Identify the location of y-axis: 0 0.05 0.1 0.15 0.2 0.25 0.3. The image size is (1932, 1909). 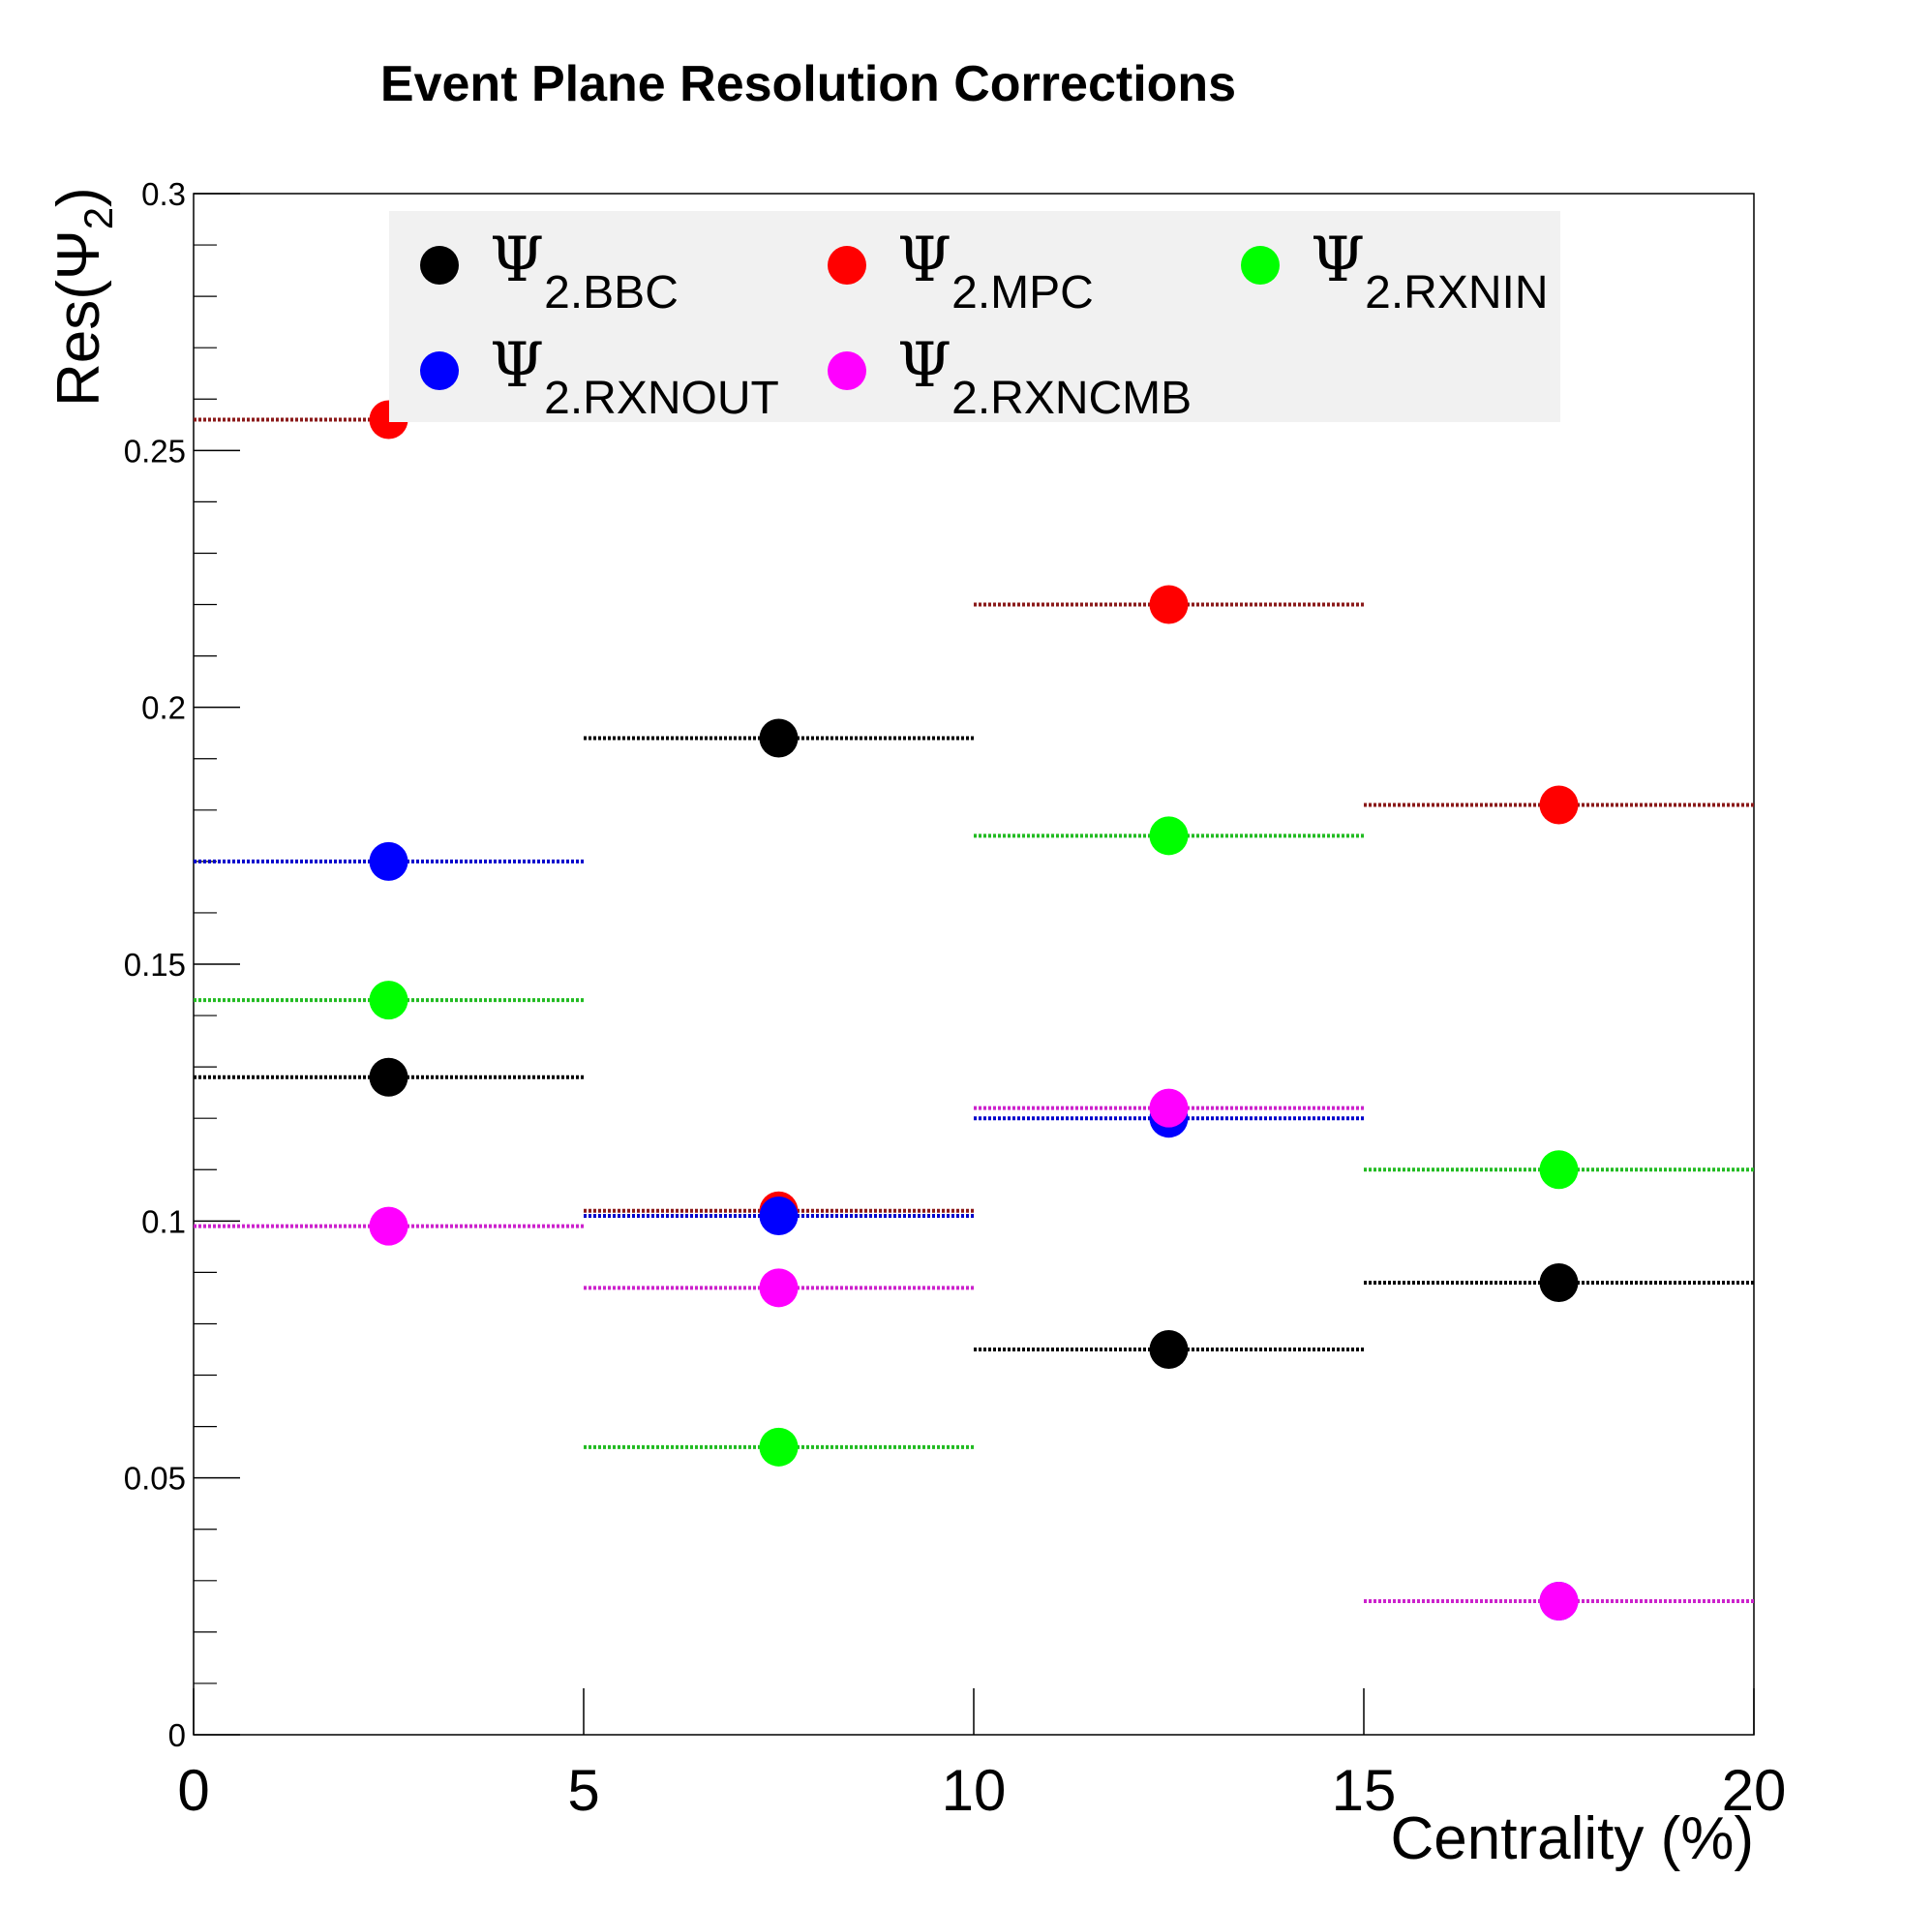
(182, 964).